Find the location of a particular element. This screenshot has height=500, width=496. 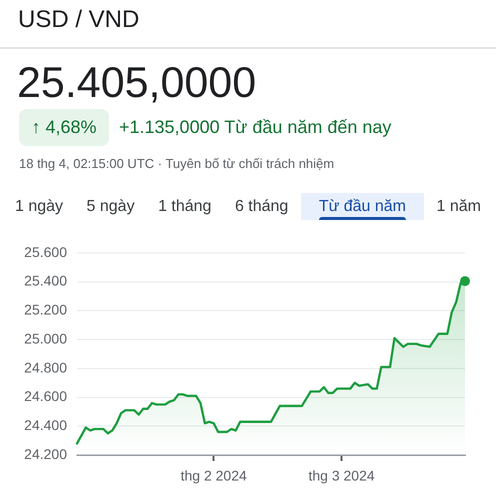

y-tick-label: 24.600 is located at coordinates (46, 396).